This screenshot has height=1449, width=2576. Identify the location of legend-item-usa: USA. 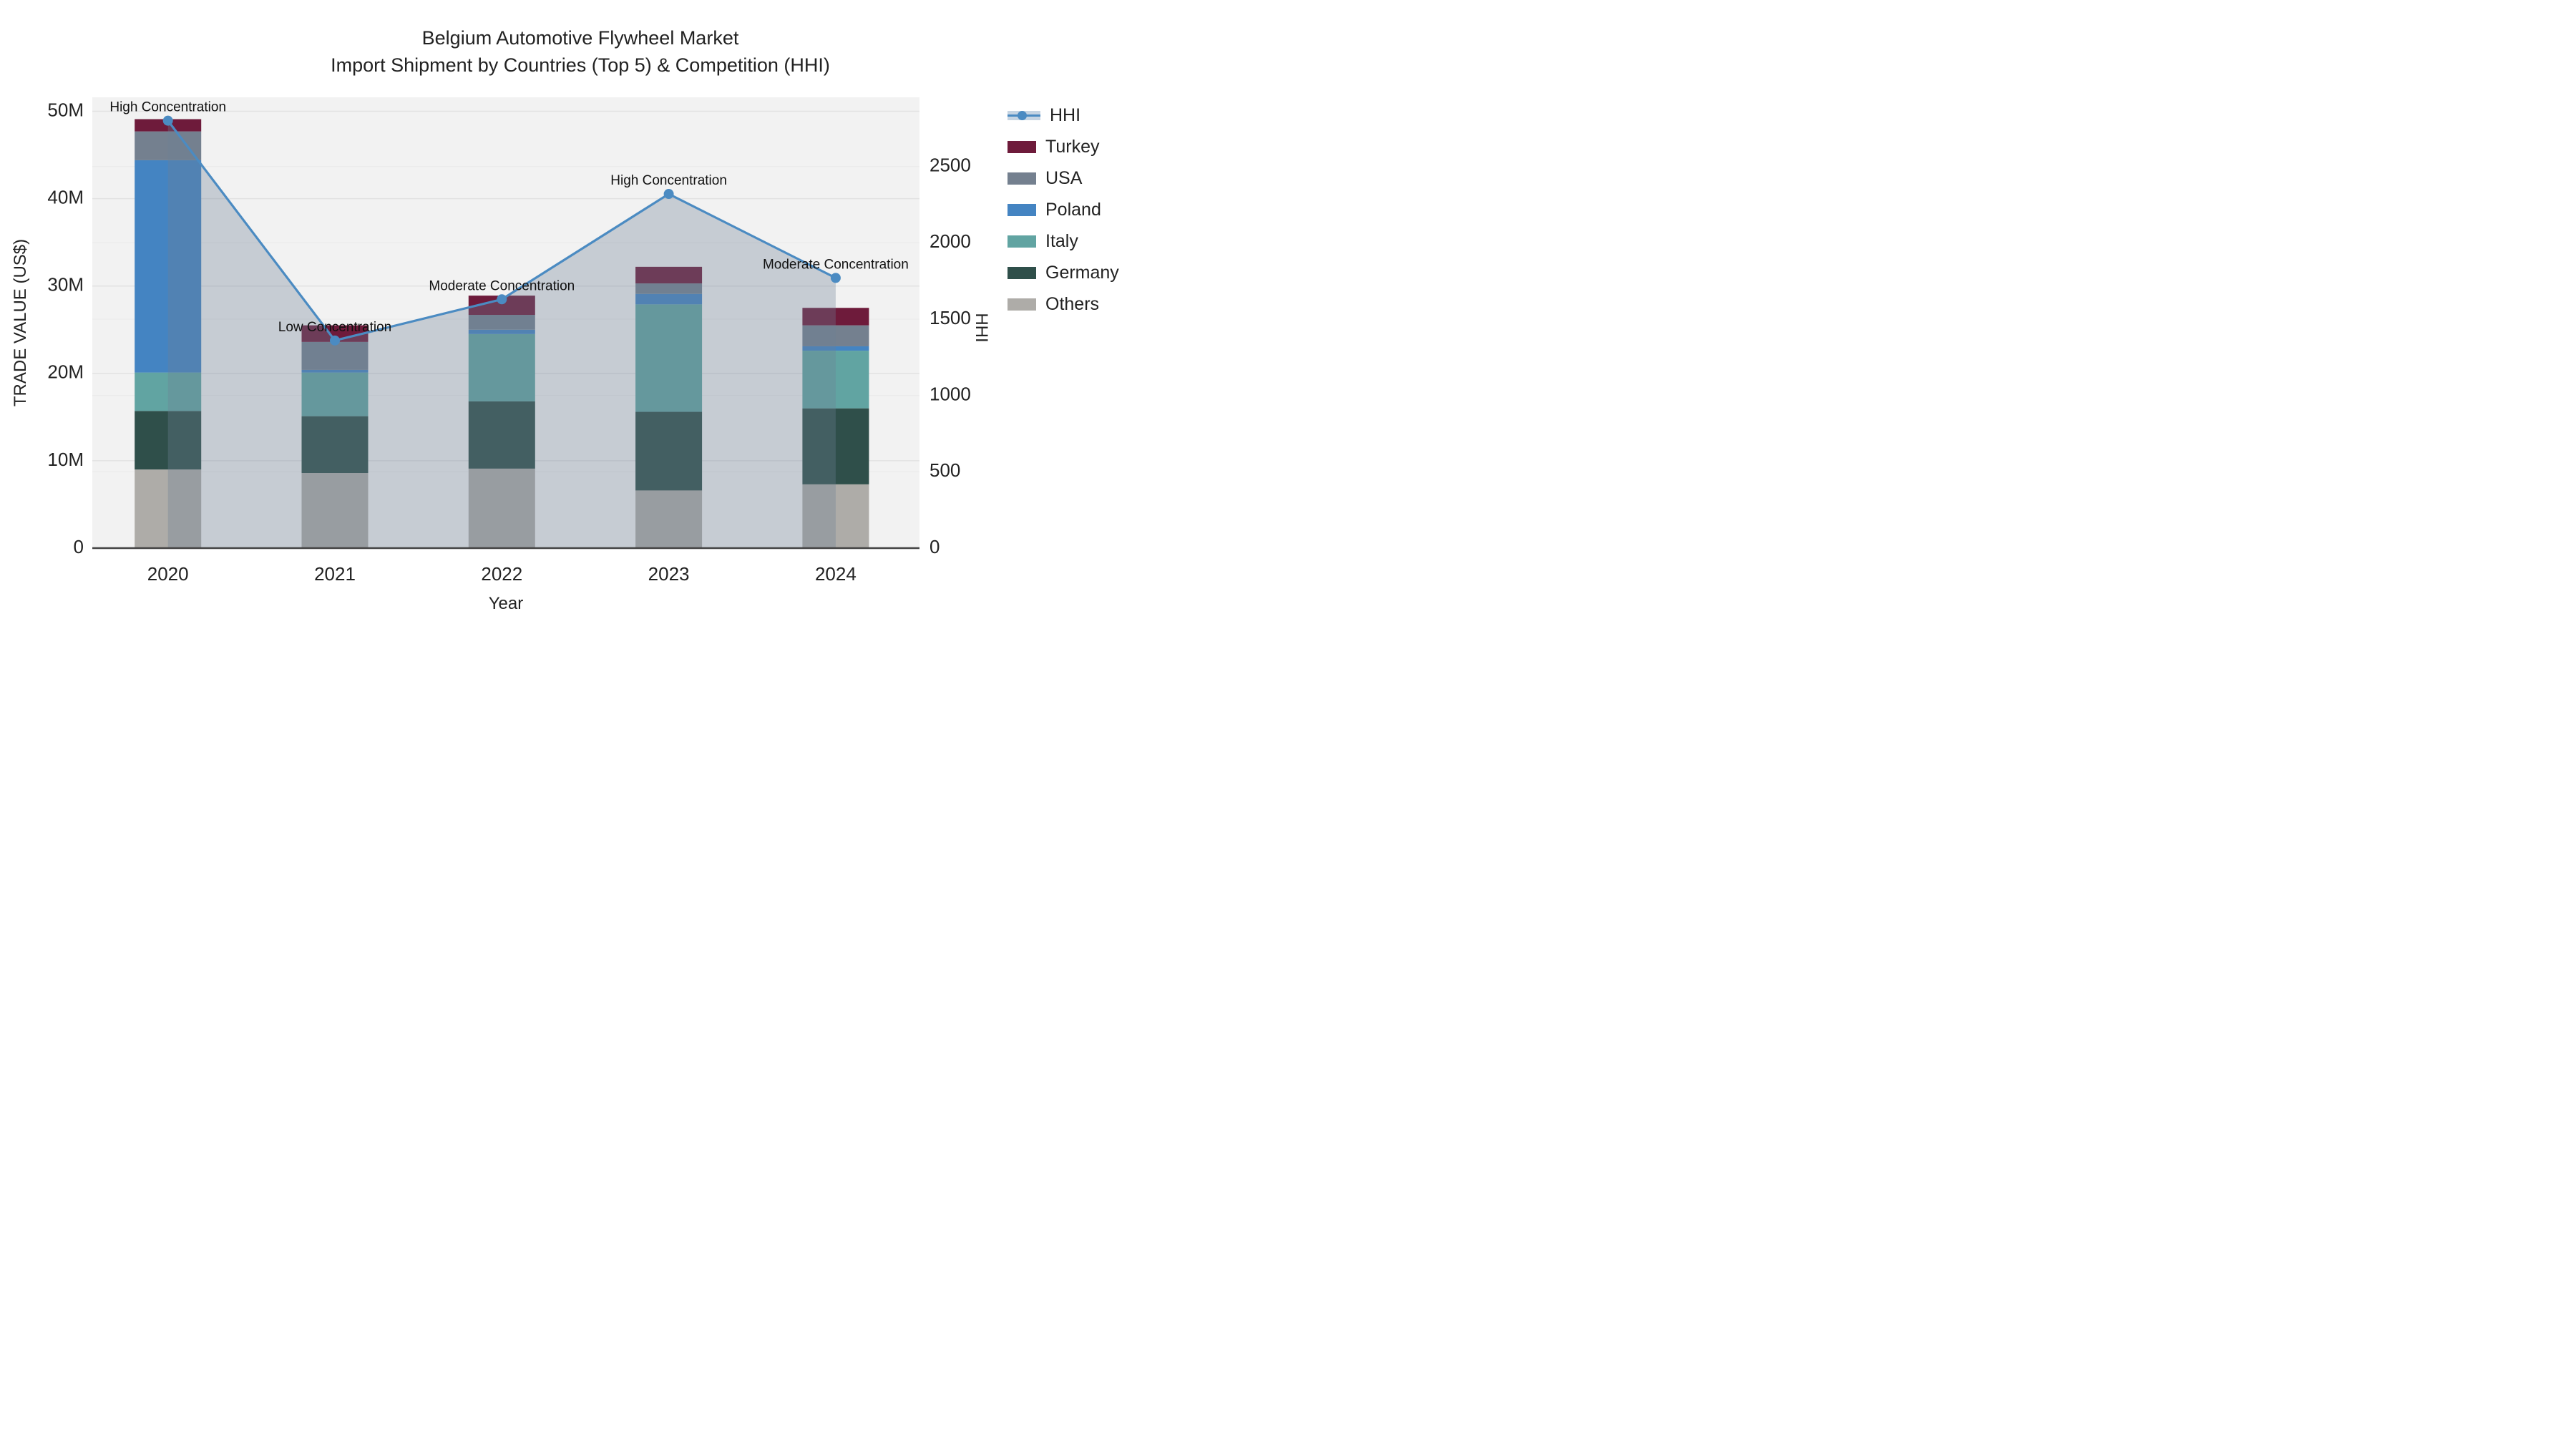
(1063, 178).